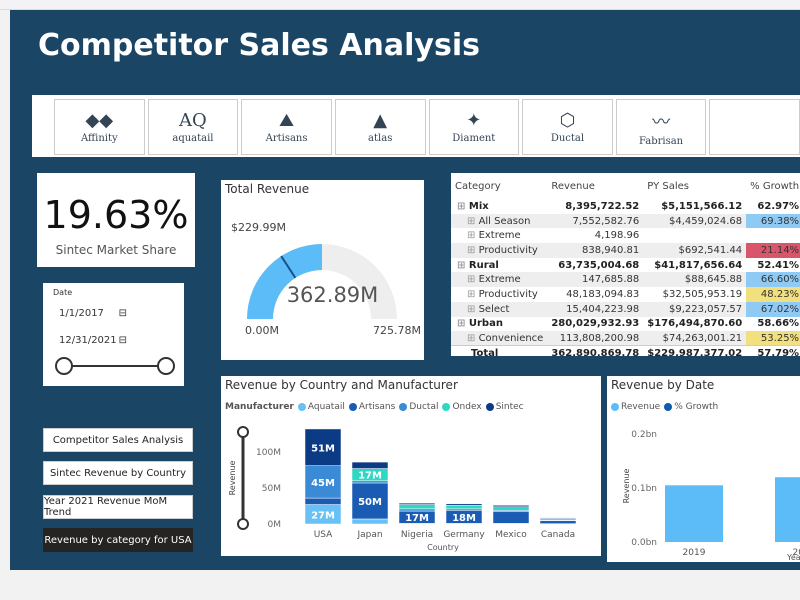 The height and width of the screenshot is (600, 800). I want to click on logo-tile: 〰 Fabrisan, so click(661, 127).